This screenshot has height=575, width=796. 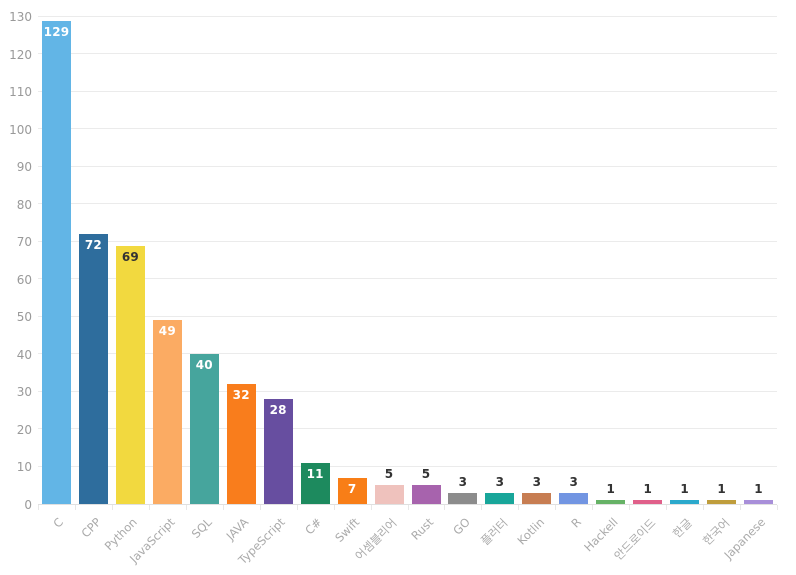 I want to click on value-label-GO: 3, so click(x=463, y=481).